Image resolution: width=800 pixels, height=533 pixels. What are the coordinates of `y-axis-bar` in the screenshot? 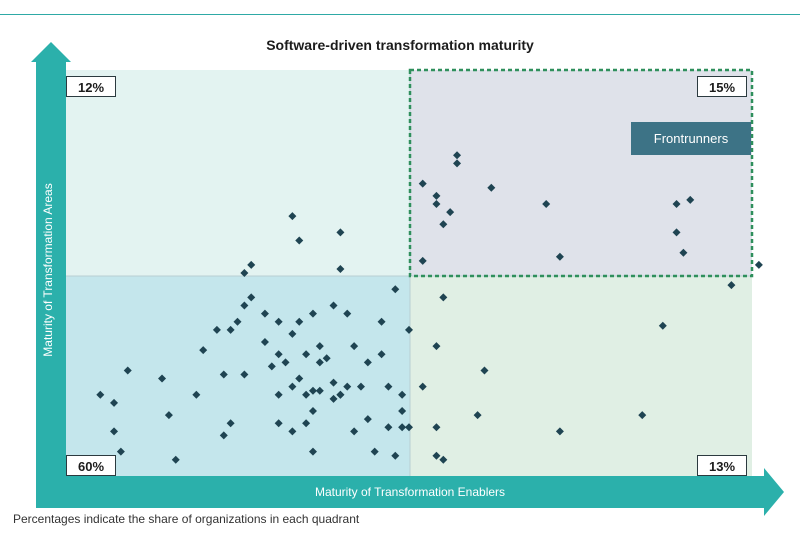 It's located at (51, 285).